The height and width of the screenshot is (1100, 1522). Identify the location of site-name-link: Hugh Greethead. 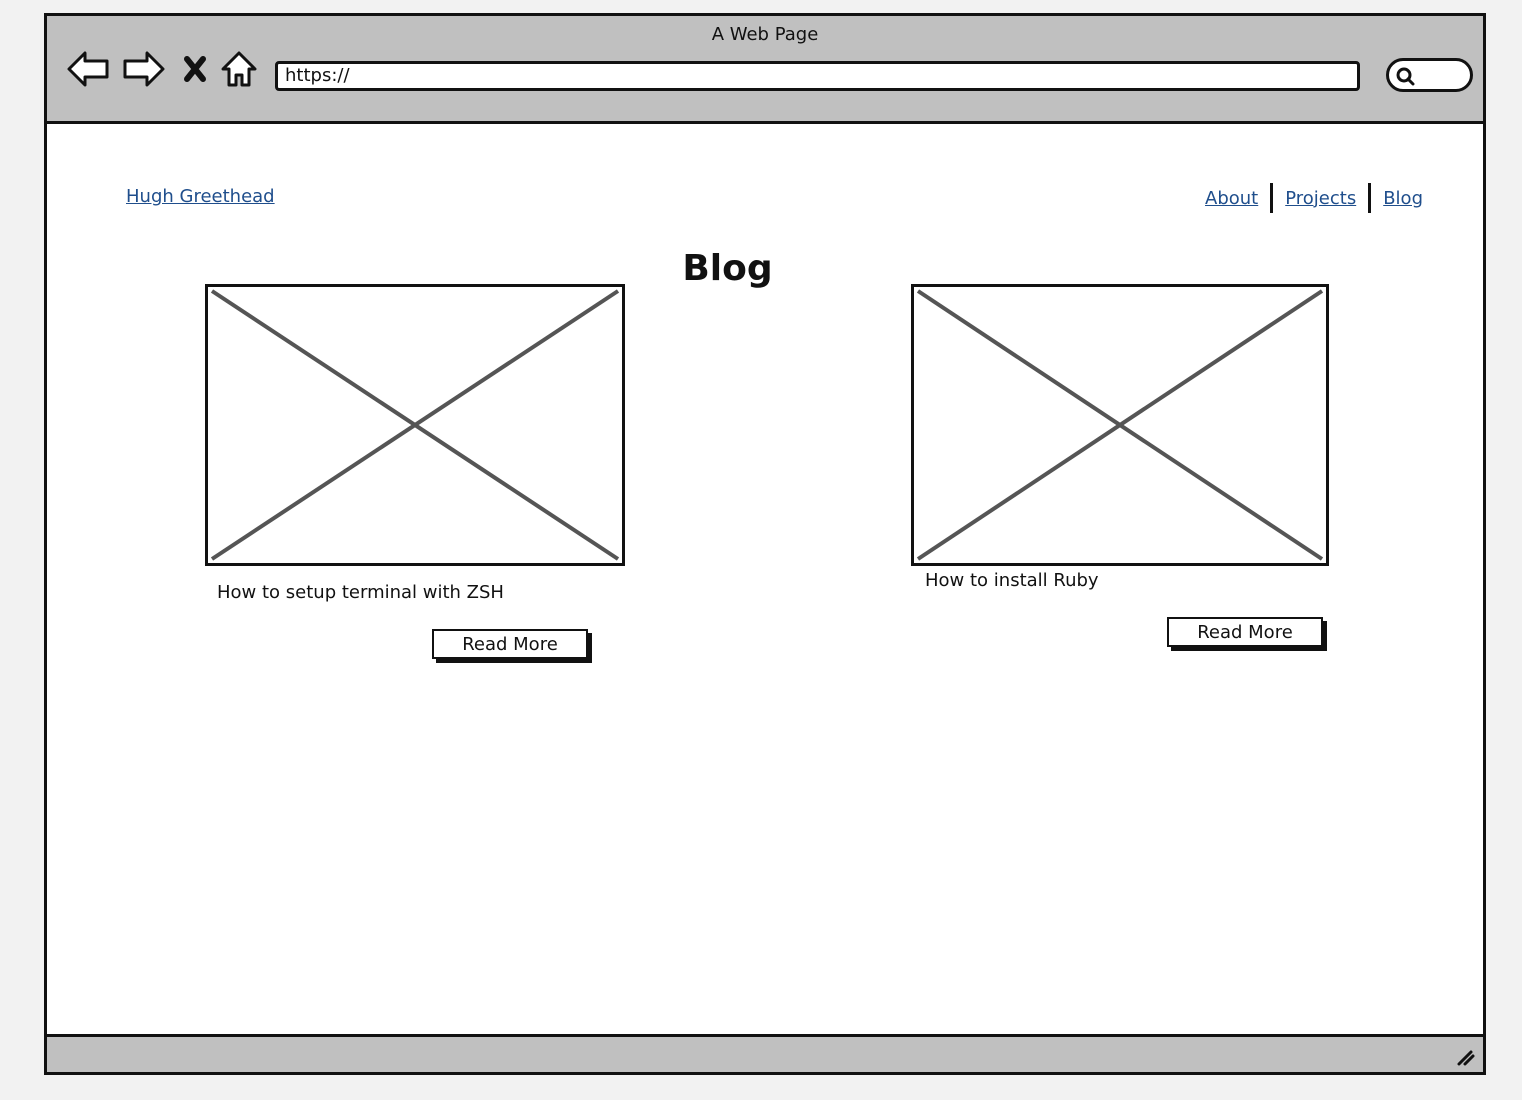
(200, 196).